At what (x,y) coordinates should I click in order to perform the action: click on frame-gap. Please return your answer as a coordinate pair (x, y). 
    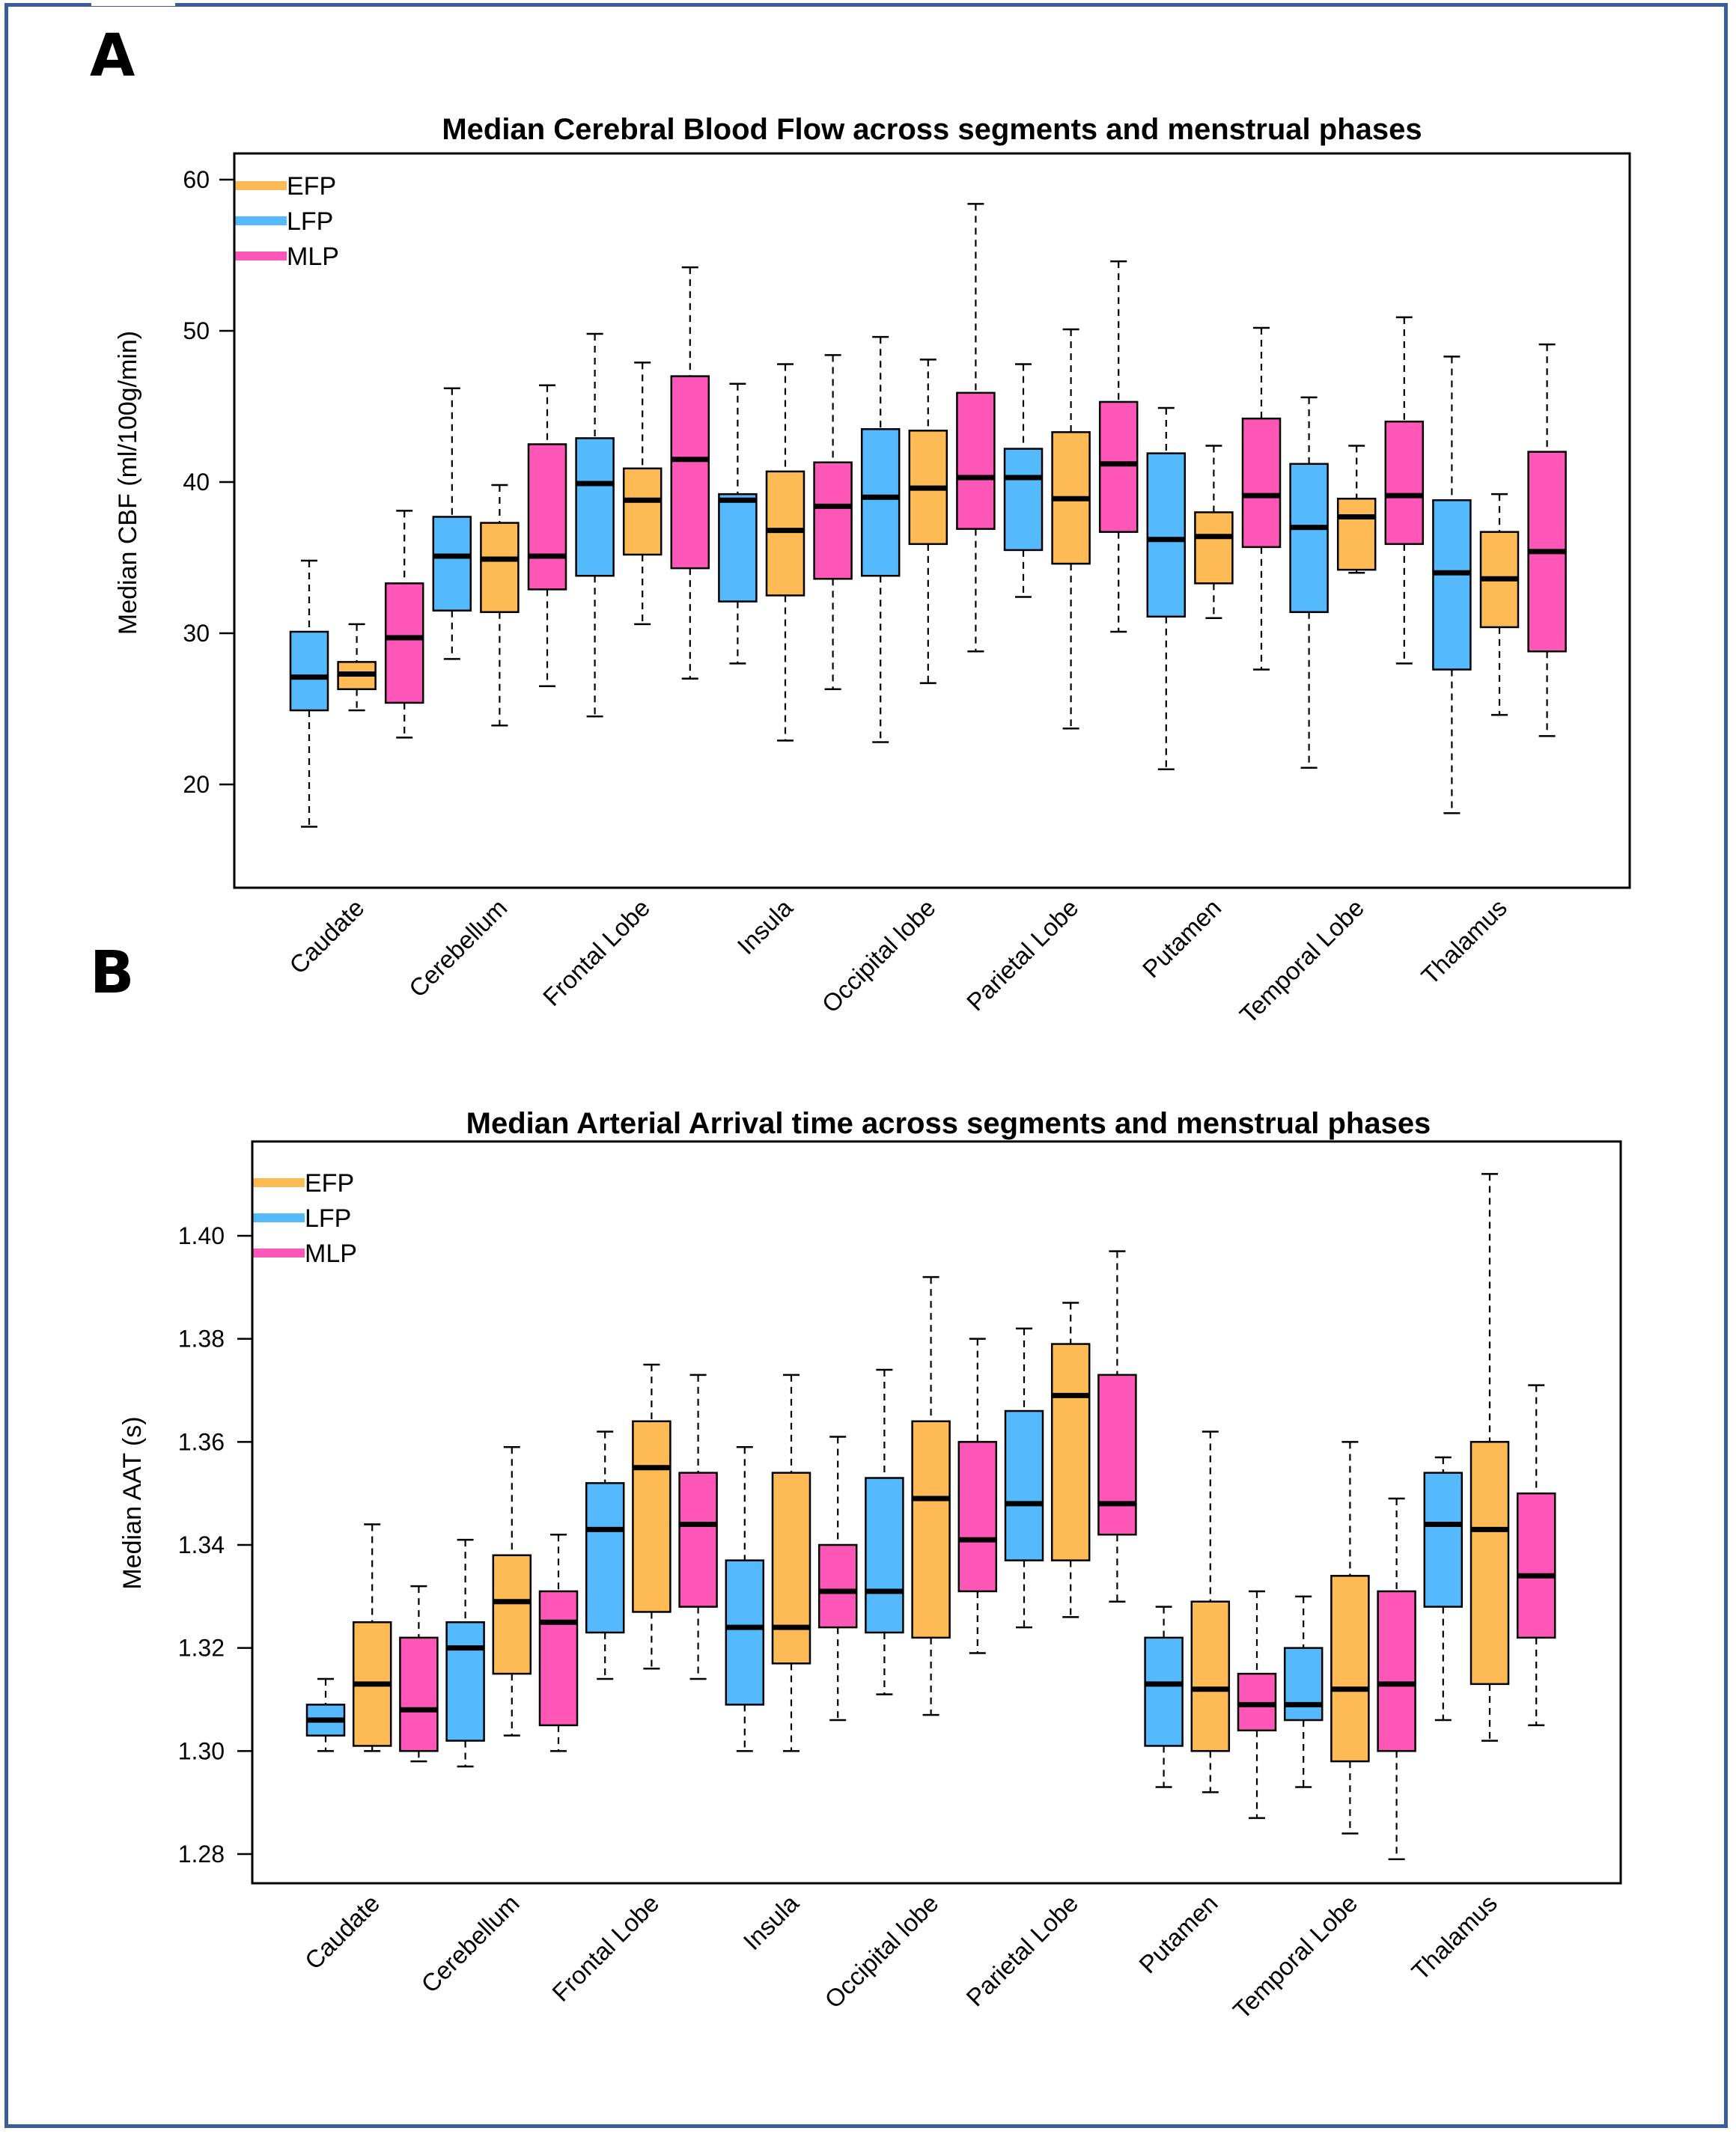
    Looking at the image, I should click on (133, 3).